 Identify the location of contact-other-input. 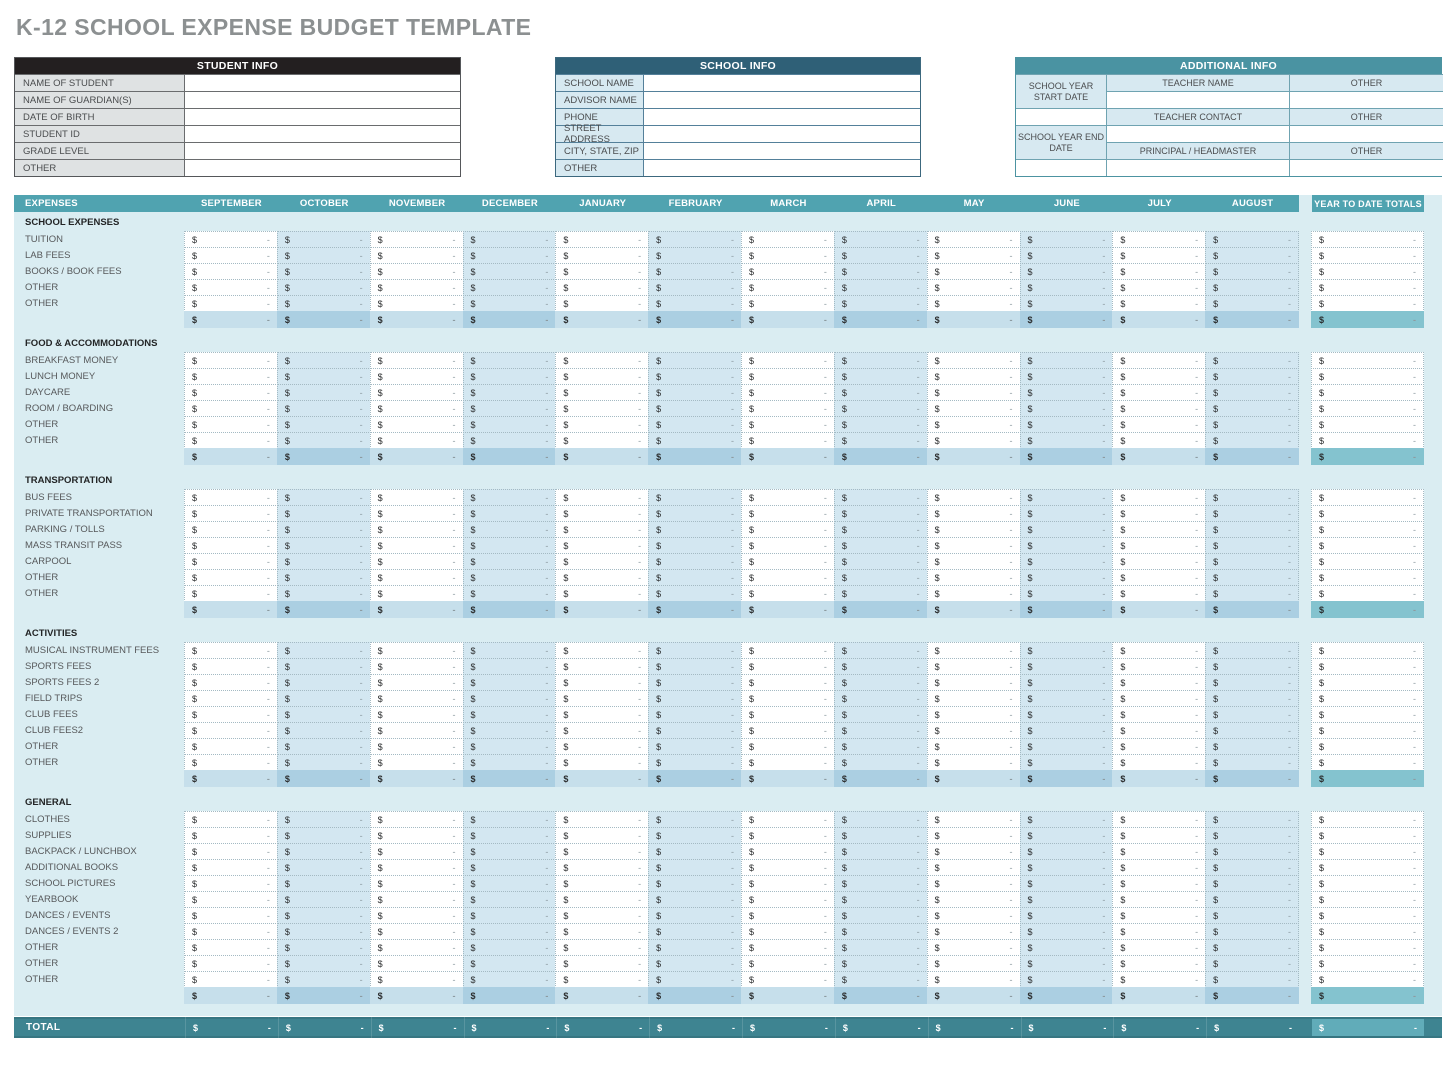
(1366, 99).